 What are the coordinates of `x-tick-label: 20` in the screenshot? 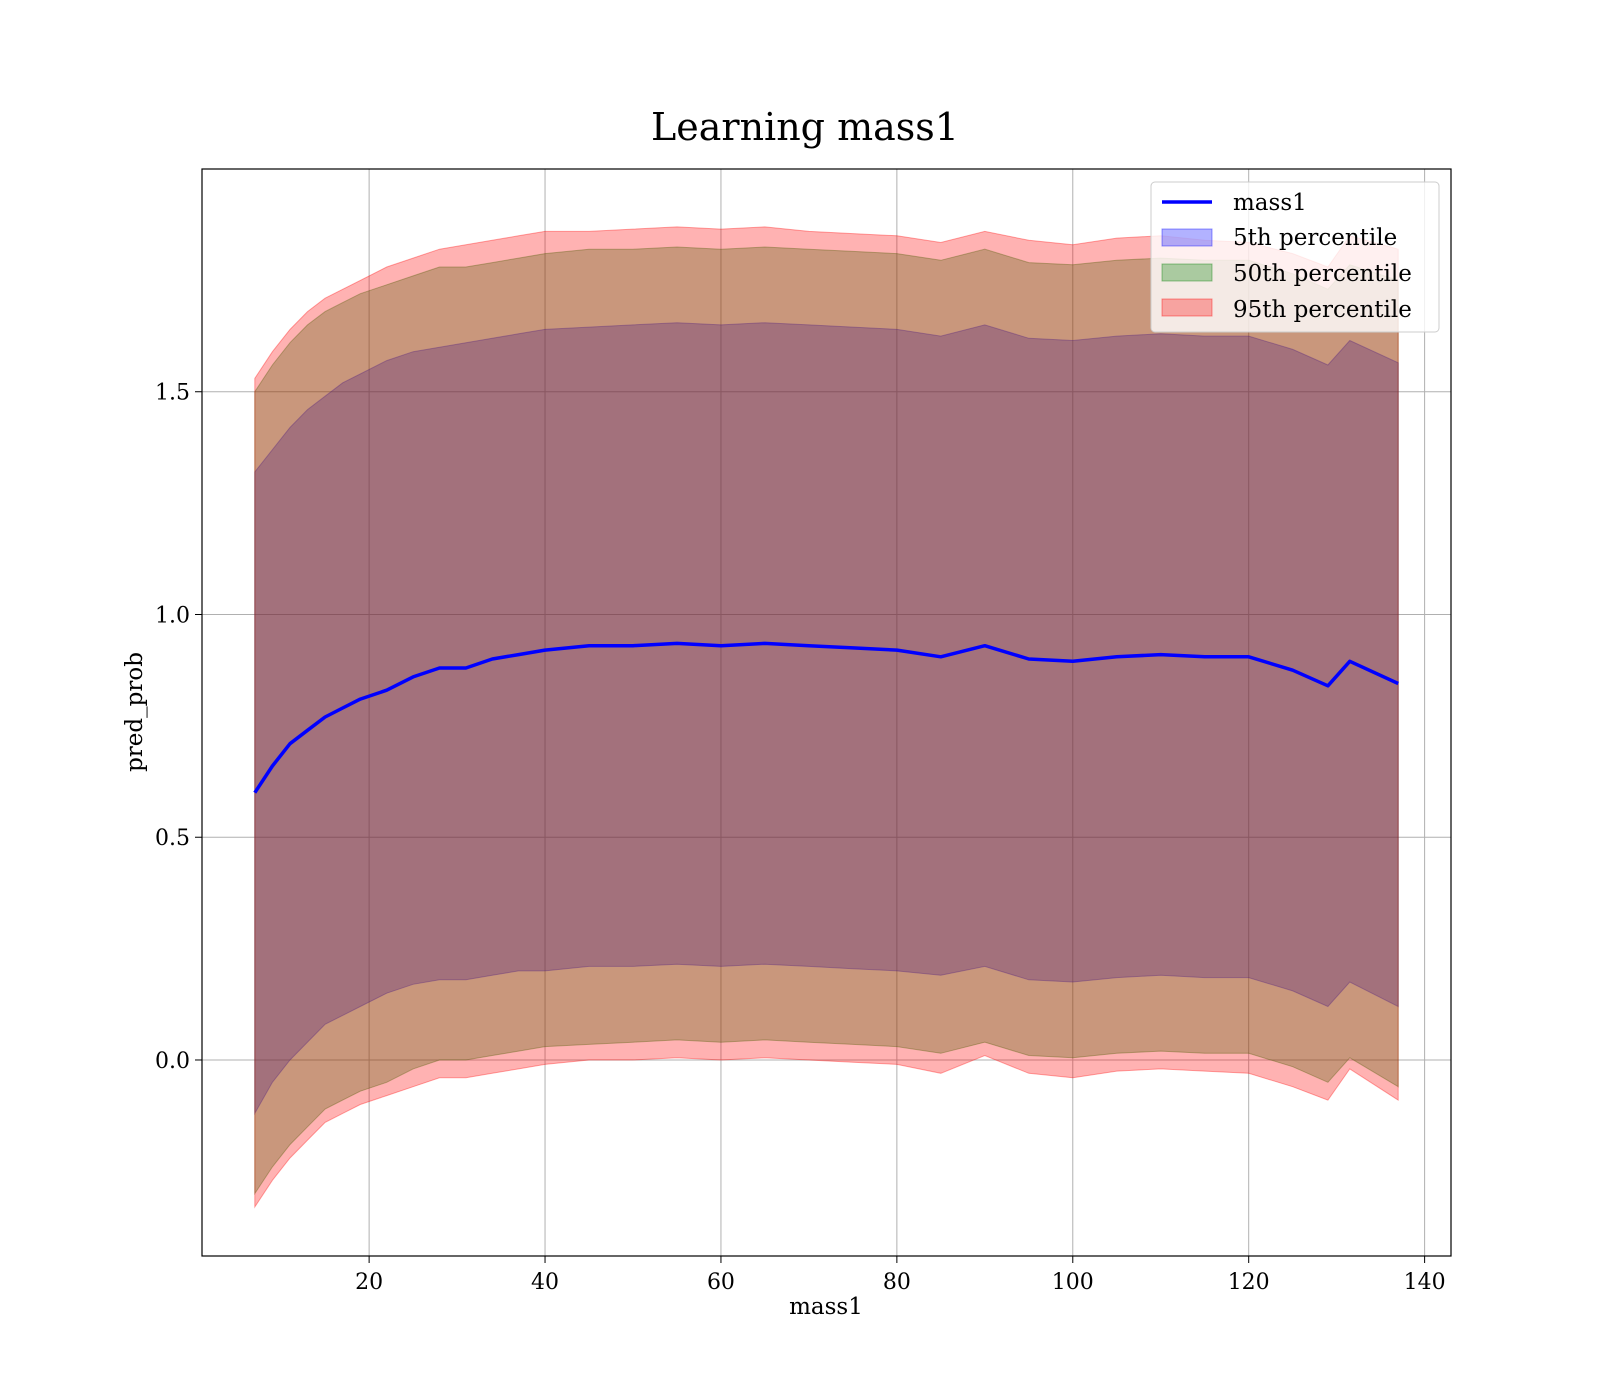 It's located at (369, 1282).